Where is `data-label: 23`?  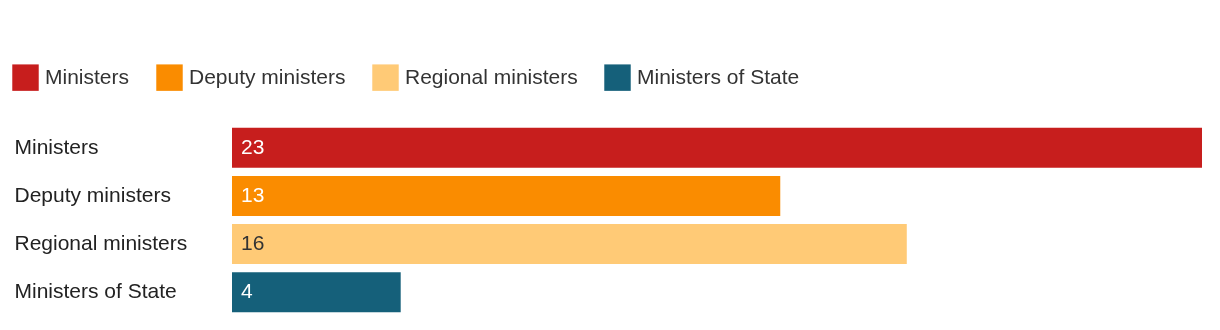 data-label: 23 is located at coordinates (253, 146).